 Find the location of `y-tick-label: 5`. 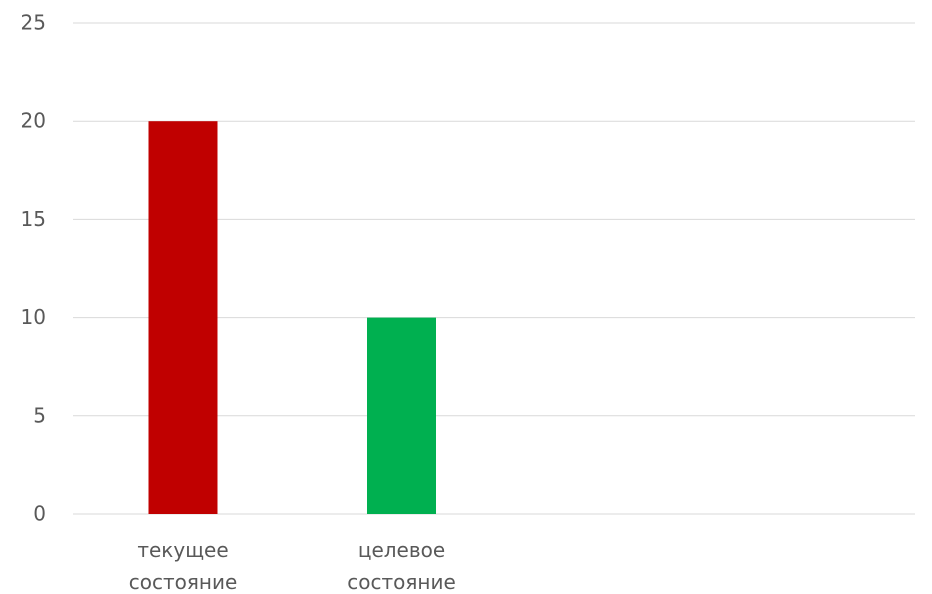

y-tick-label: 5 is located at coordinates (39, 415).